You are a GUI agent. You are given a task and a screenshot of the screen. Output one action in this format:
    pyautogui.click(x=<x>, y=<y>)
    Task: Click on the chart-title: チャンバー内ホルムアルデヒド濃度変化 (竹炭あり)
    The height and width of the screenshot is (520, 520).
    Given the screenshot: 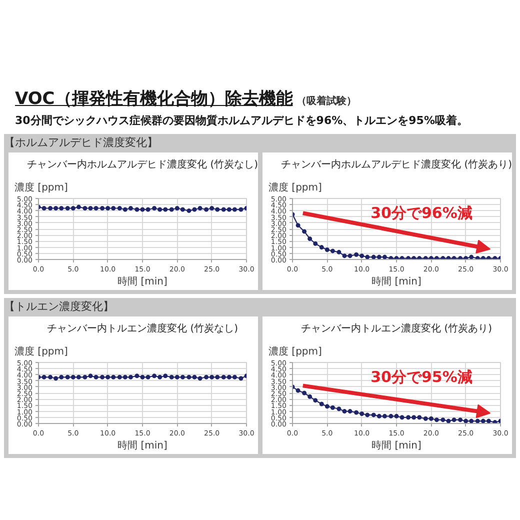 What is the action you would take?
    pyautogui.click(x=396, y=164)
    